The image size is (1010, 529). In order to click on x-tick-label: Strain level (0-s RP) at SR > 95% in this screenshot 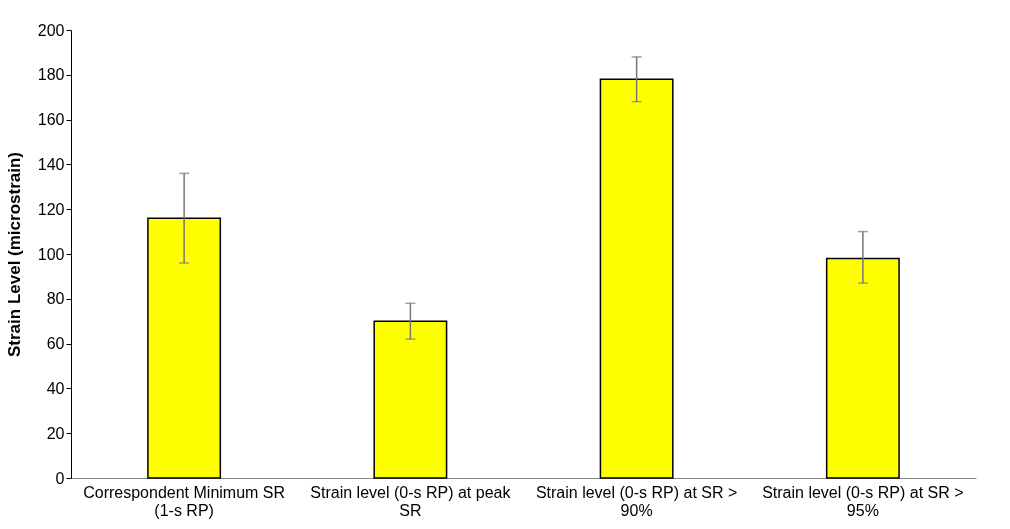, I will do `click(863, 501)`.